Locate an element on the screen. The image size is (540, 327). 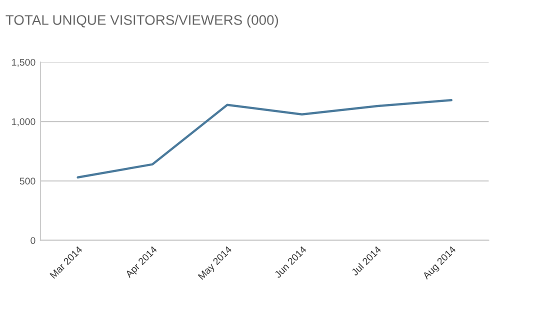
y-tick-label: 1,500 is located at coordinates (24, 62).